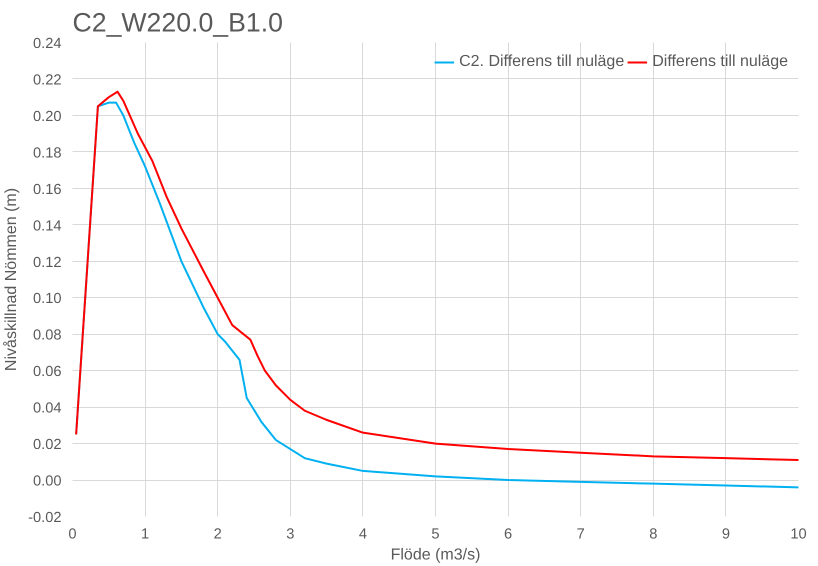  I want to click on legend-label: Differens till nuläge, so click(720, 62).